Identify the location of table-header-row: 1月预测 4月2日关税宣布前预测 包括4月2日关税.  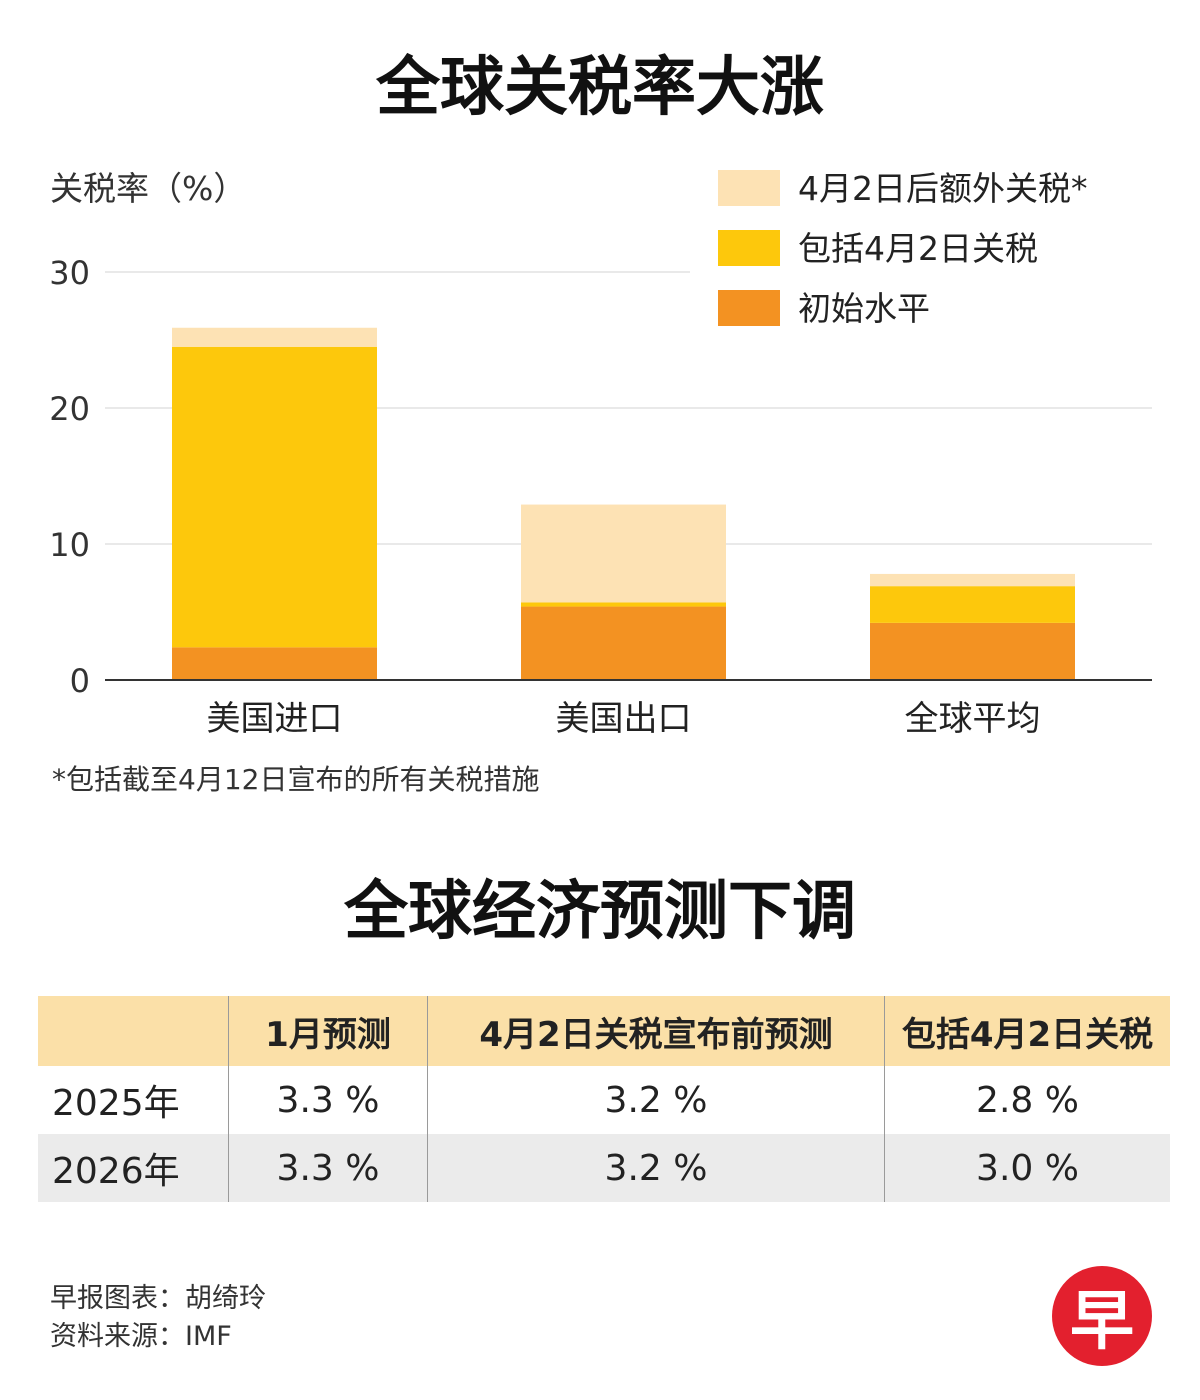
(604, 1031).